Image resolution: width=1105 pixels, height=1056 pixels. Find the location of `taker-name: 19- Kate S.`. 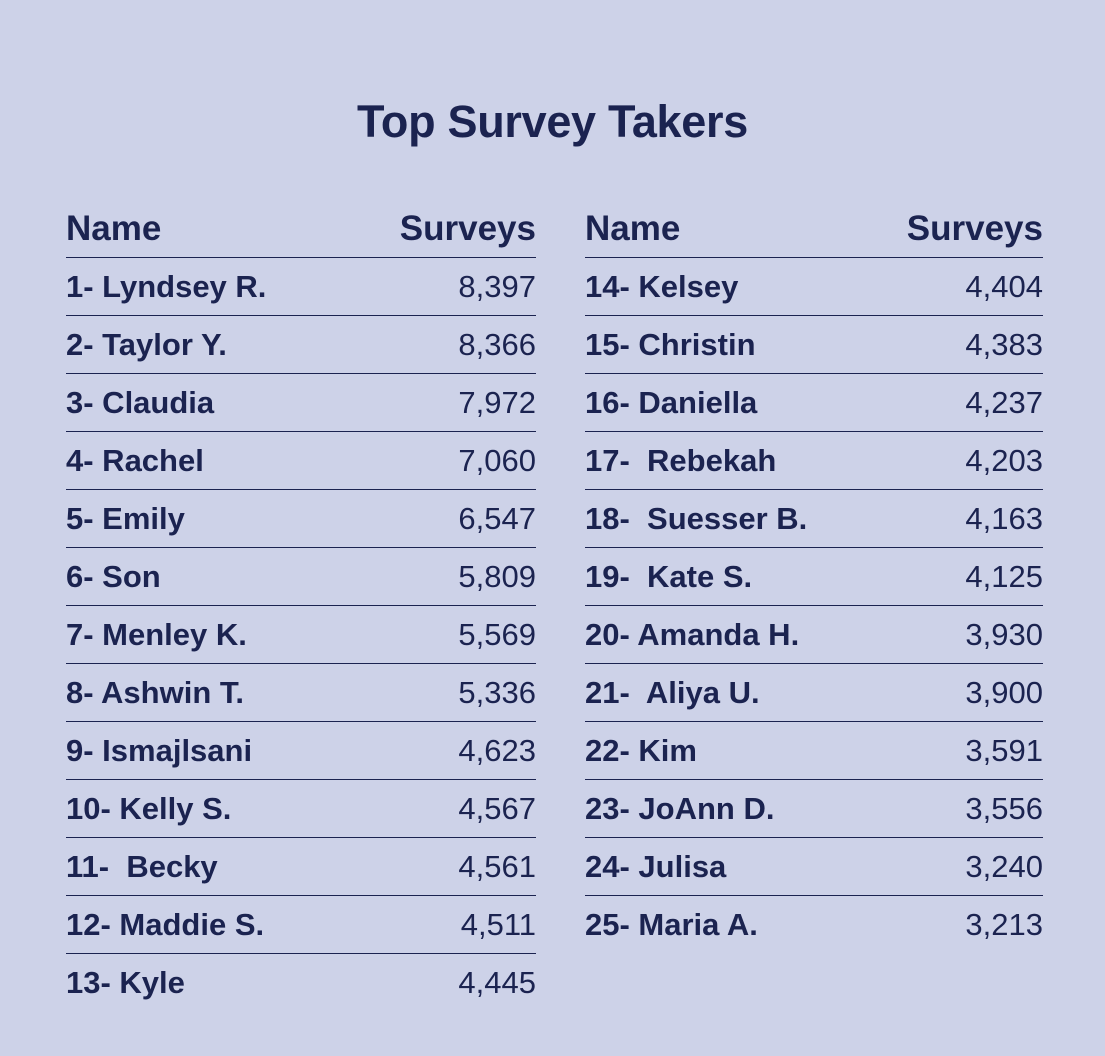

taker-name: 19- Kate S. is located at coordinates (669, 576).